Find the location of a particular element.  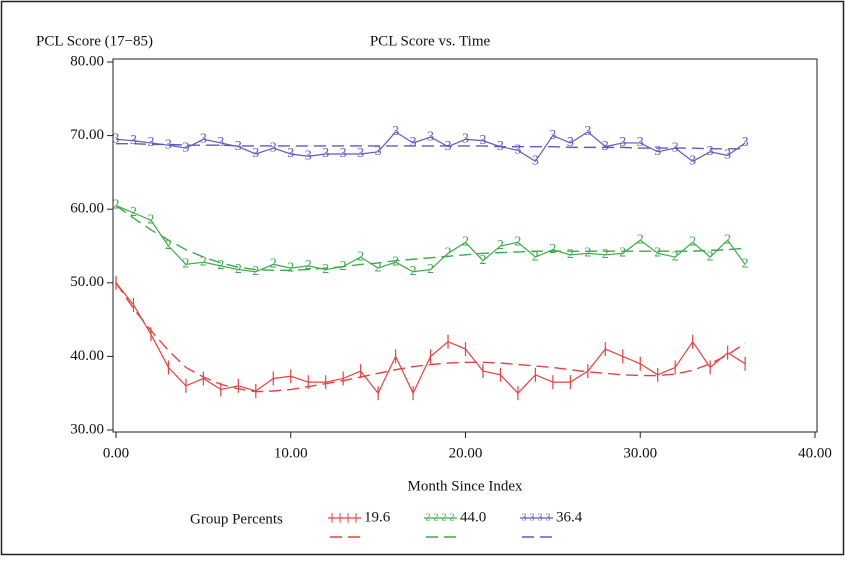

x-tick-label: 0.00 is located at coordinates (116, 453).